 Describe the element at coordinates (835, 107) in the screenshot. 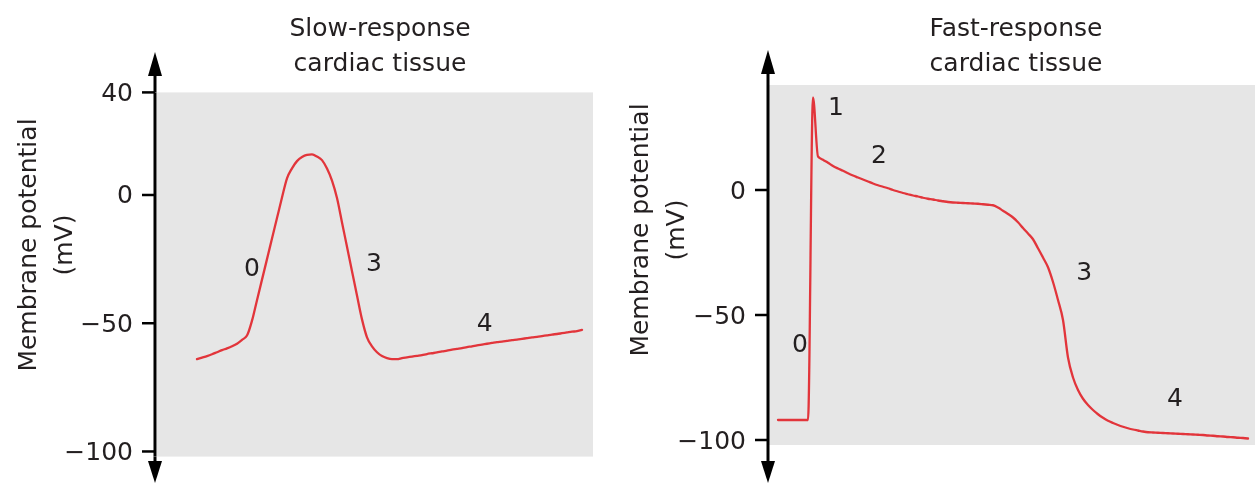

I see `annotation: 1` at that location.